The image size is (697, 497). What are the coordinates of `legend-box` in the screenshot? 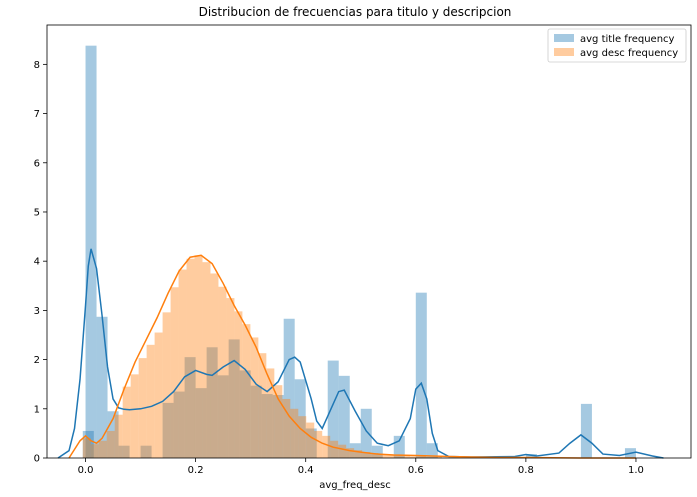 It's located at (617, 45).